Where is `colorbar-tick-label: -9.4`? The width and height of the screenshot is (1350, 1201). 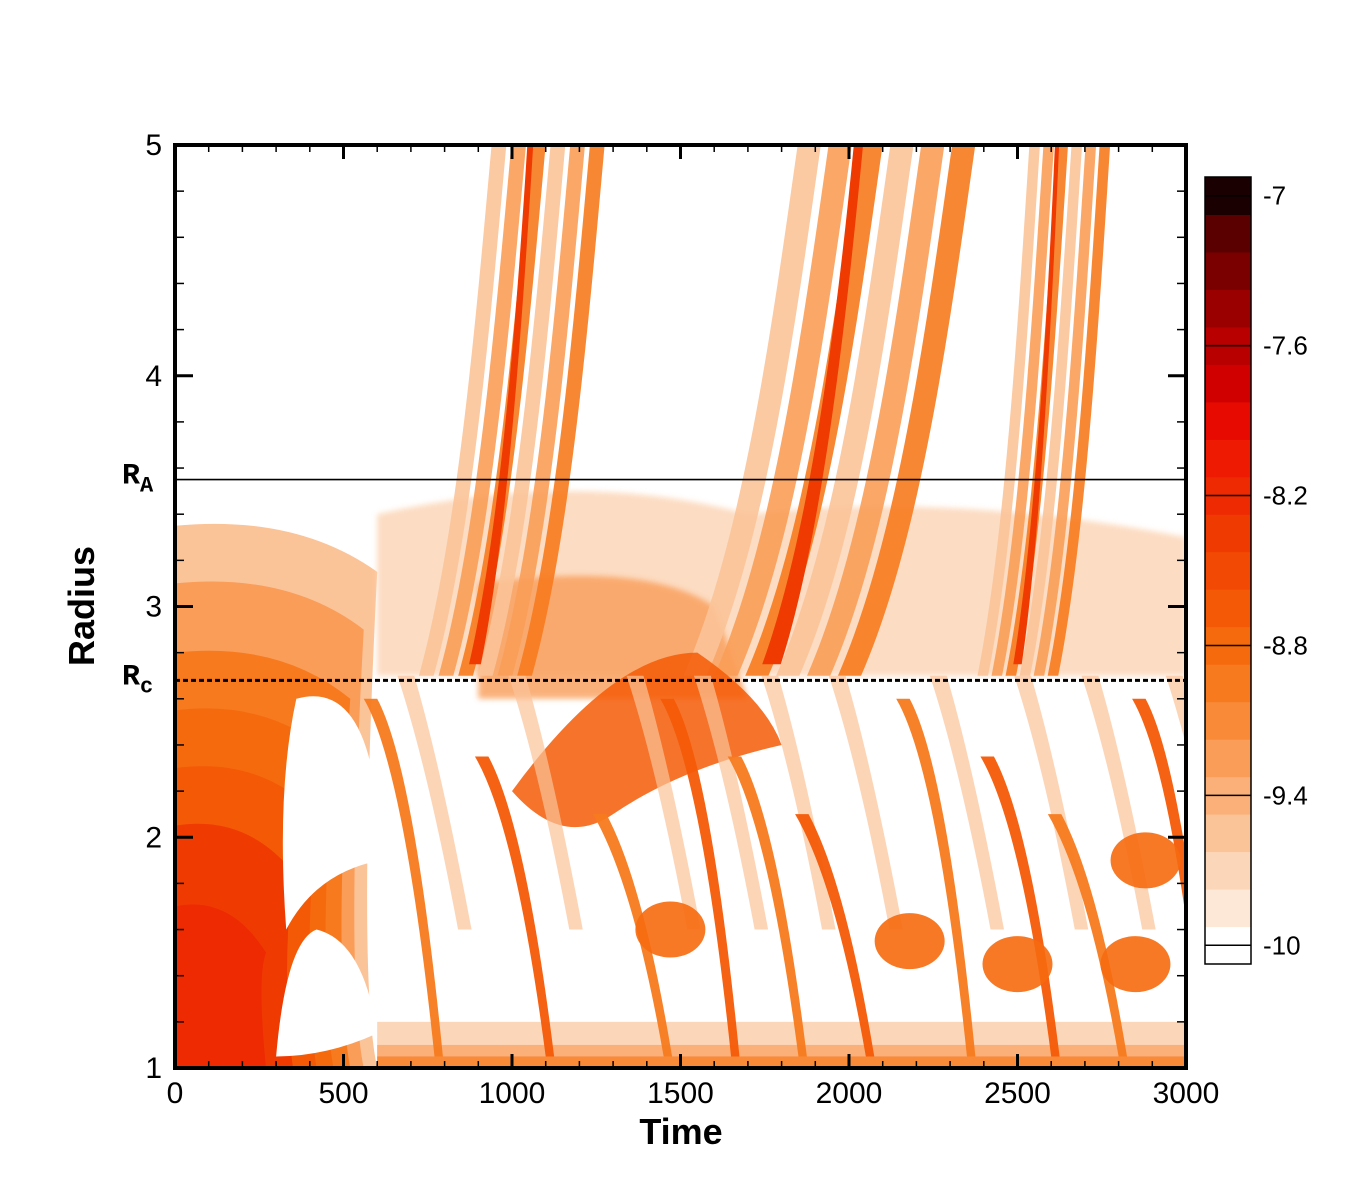
colorbar-tick-label: -9.4 is located at coordinates (1285, 795).